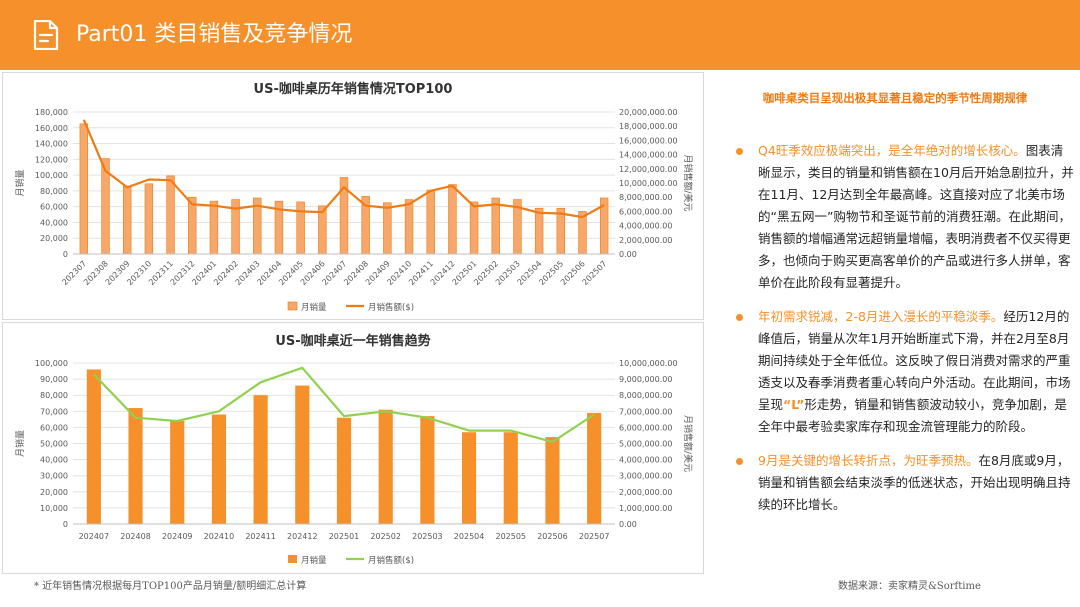 This screenshot has height=607, width=1080. Describe the element at coordinates (645, 240) in the screenshot. I see `y2-tick-label: 2,000,000.00` at that location.